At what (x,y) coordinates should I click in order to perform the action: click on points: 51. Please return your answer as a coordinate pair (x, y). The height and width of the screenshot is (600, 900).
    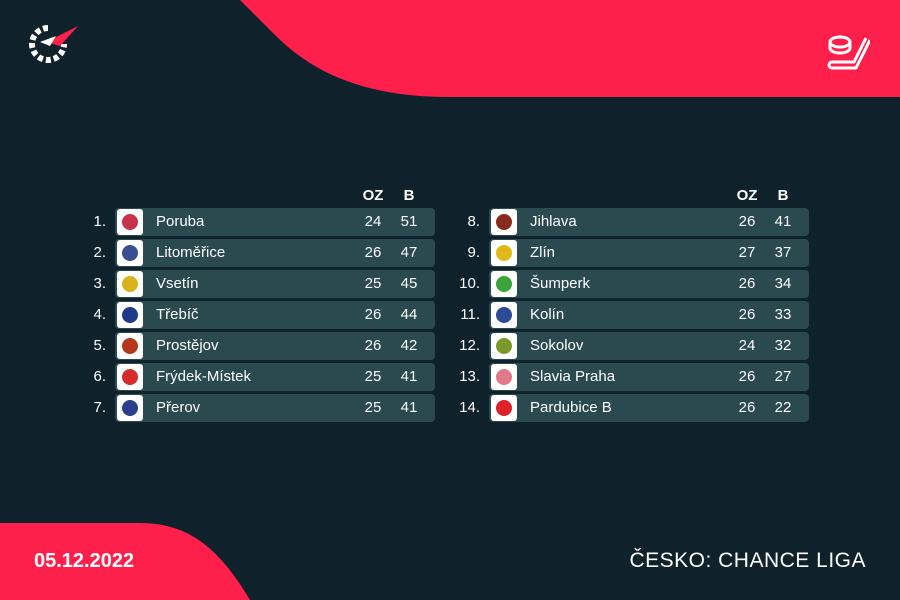
    Looking at the image, I should click on (409, 221).